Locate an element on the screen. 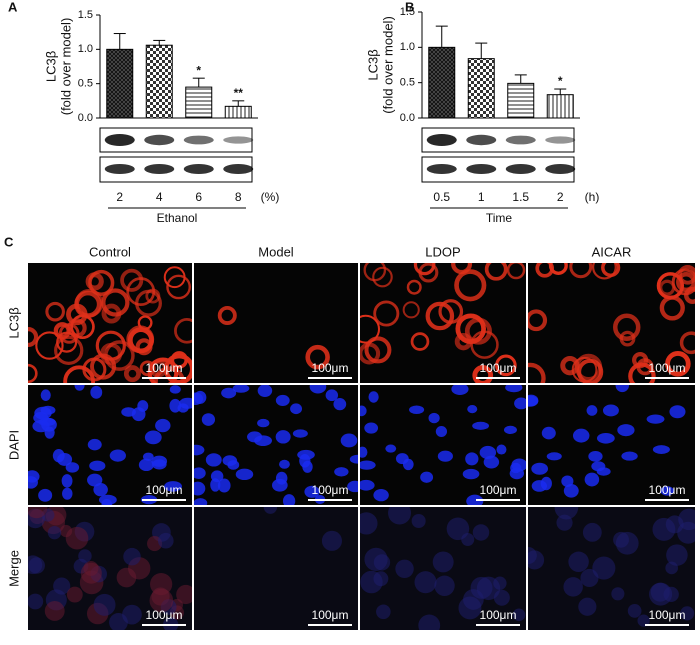  y-tick-label: 1.5 is located at coordinates (407, 12).